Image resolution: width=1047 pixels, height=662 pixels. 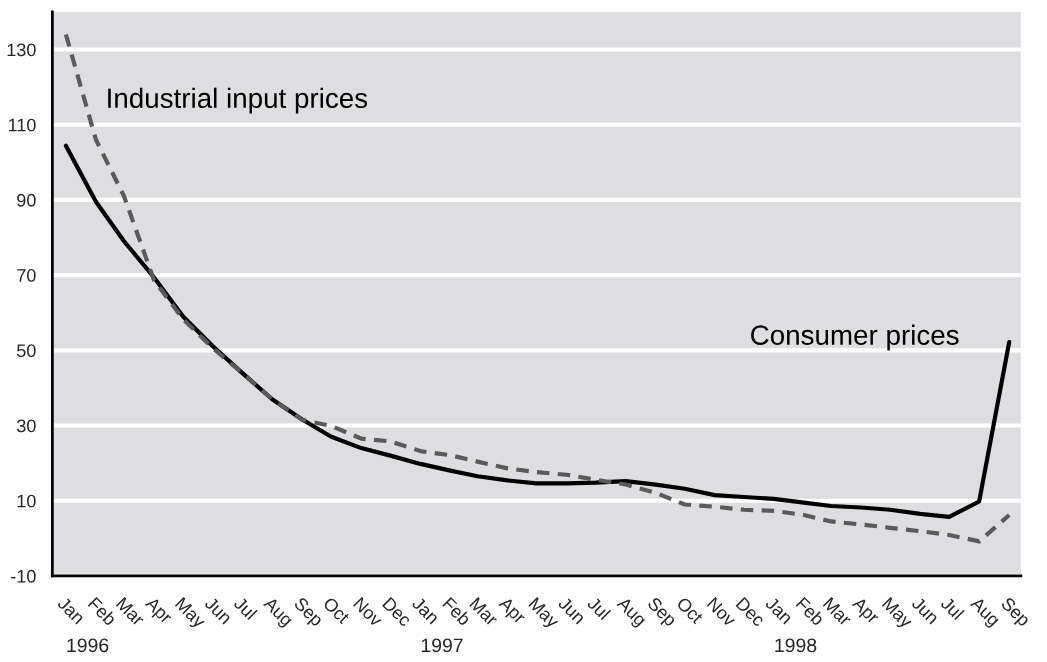 I want to click on y-tick-label: 30, so click(x=26, y=426).